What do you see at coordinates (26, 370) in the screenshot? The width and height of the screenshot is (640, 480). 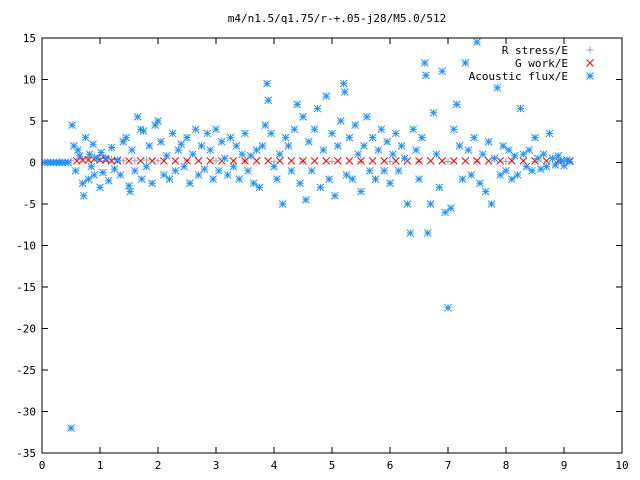 I see `y-tick-label: -25` at bounding box center [26, 370].